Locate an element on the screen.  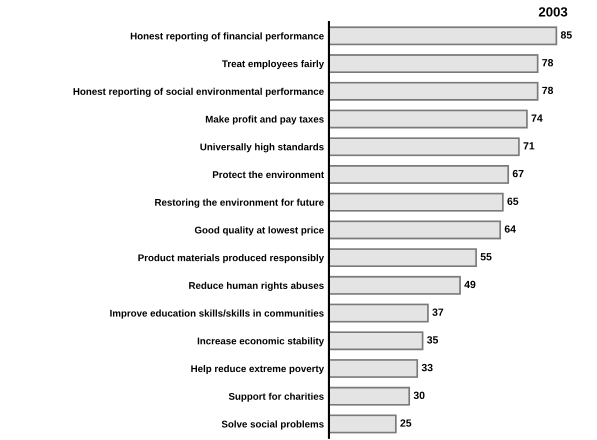
y-tick-label: Honest reporting of financial performance is located at coordinates (227, 37).